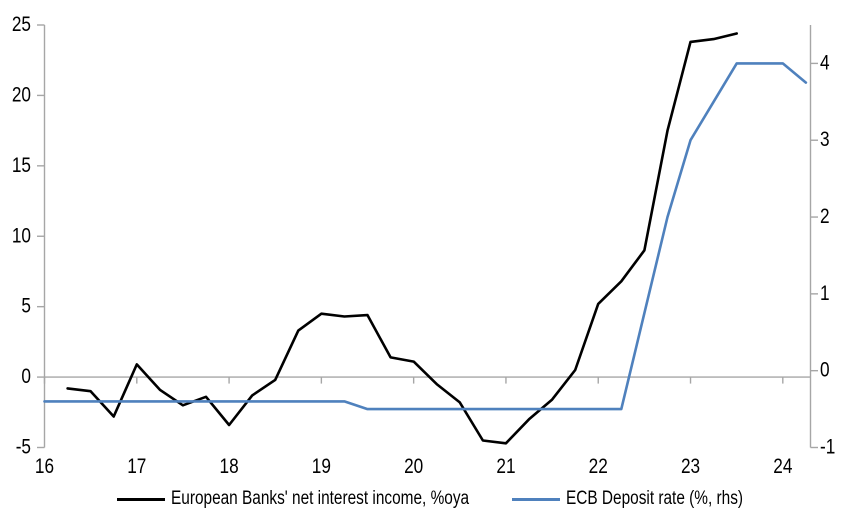  I want to click on legend-label-ecb: ECB Deposit rate (%, rhs), so click(655, 498).